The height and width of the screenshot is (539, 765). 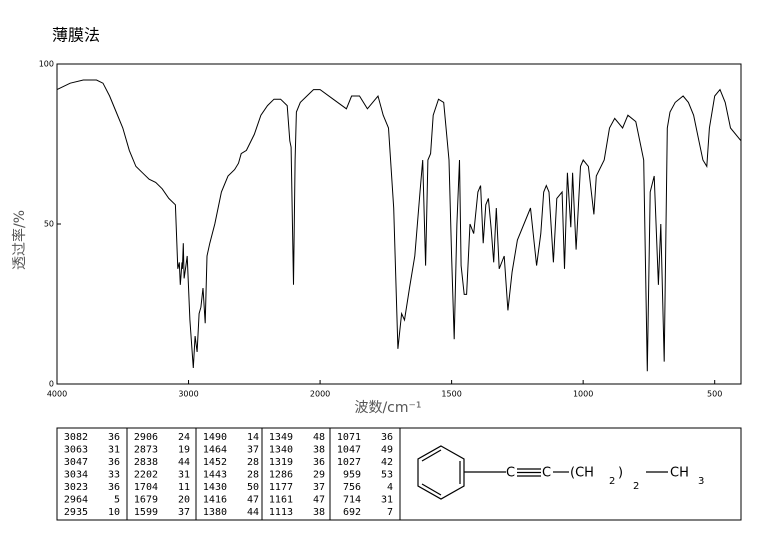 I want to click on x-tick-label: 4000, so click(x=57, y=394).